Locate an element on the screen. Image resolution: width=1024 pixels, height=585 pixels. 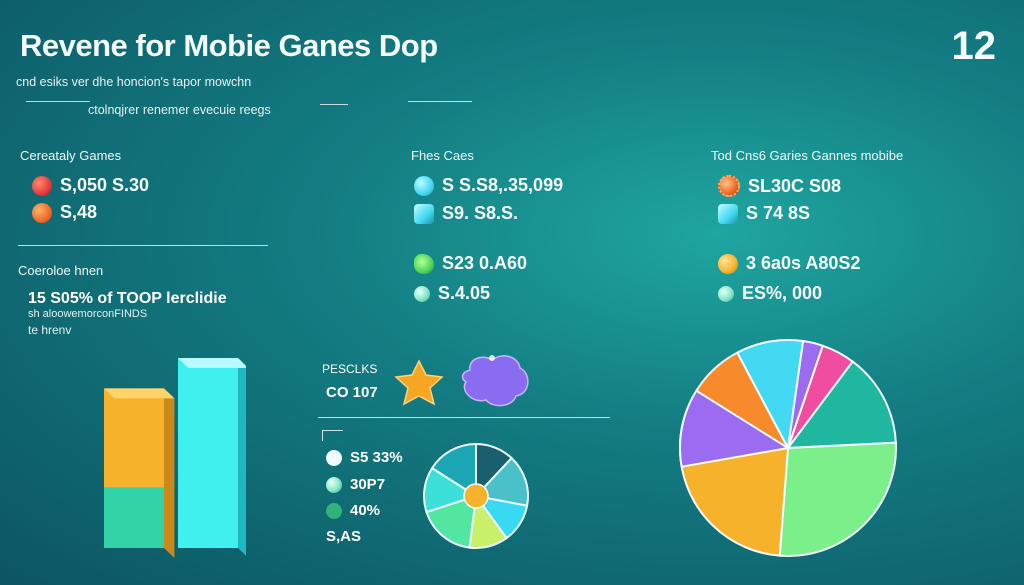
cyan-orb-icon is located at coordinates (424, 185).